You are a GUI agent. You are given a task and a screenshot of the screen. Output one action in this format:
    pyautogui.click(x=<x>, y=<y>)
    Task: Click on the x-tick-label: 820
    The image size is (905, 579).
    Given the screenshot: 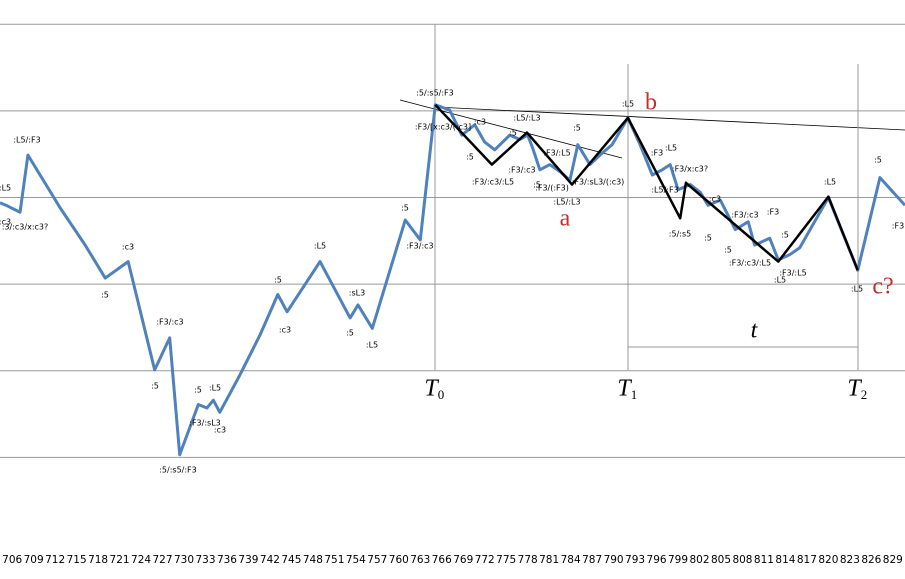 What is the action you would take?
    pyautogui.click(x=828, y=560)
    